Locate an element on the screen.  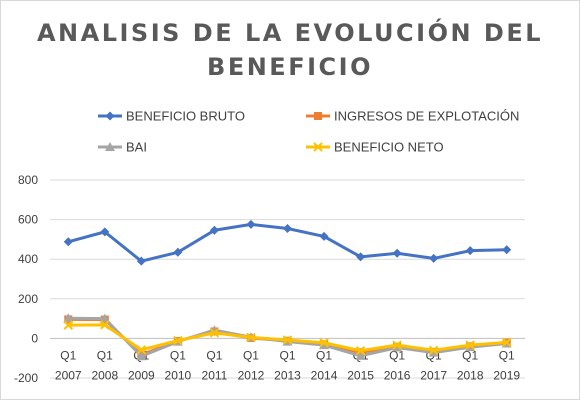
y-tick-label: 400 is located at coordinates (28, 259).